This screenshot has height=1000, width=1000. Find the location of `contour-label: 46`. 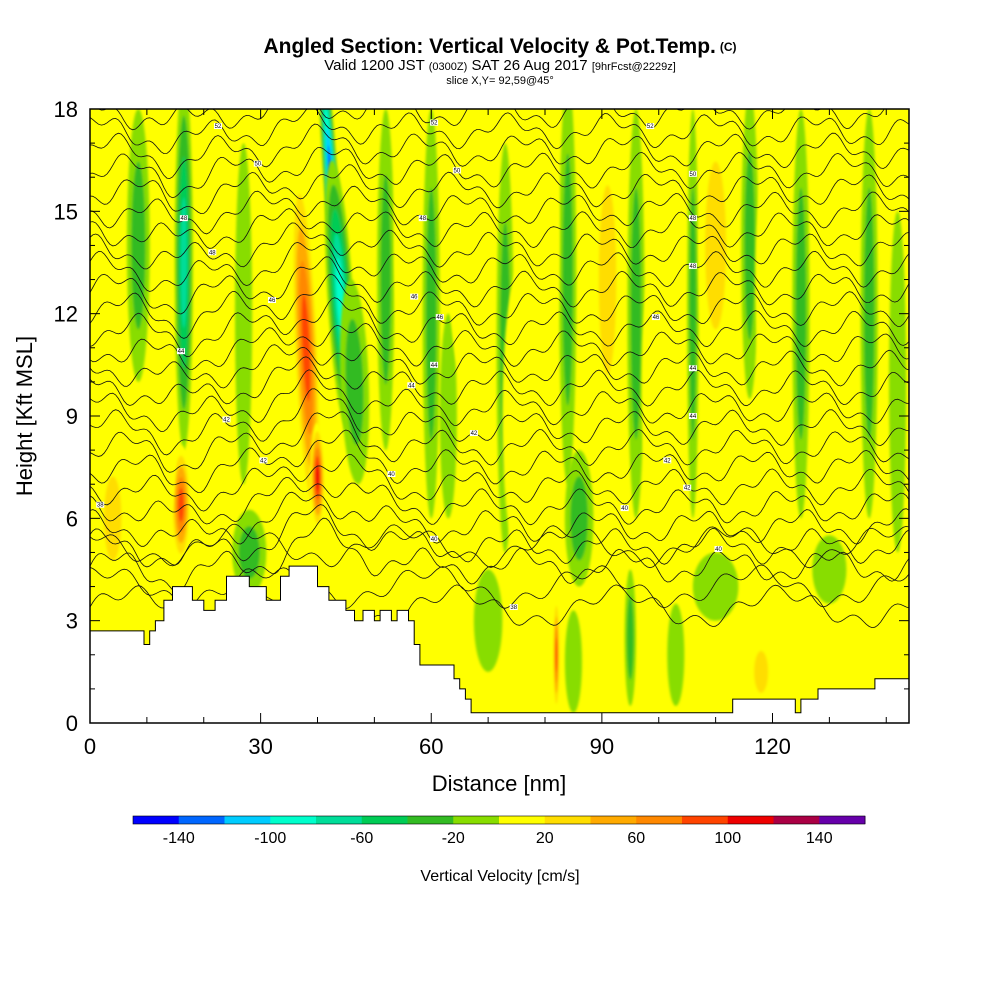

contour-label: 46 is located at coordinates (414, 298).